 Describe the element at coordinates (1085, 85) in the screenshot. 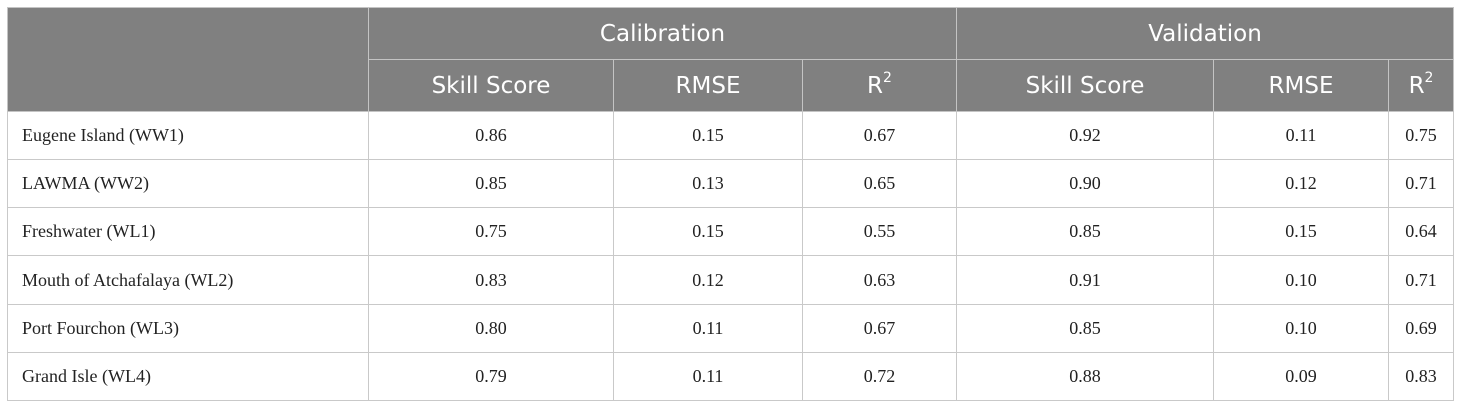

I see `header-val-skill-score: Skill Score` at that location.